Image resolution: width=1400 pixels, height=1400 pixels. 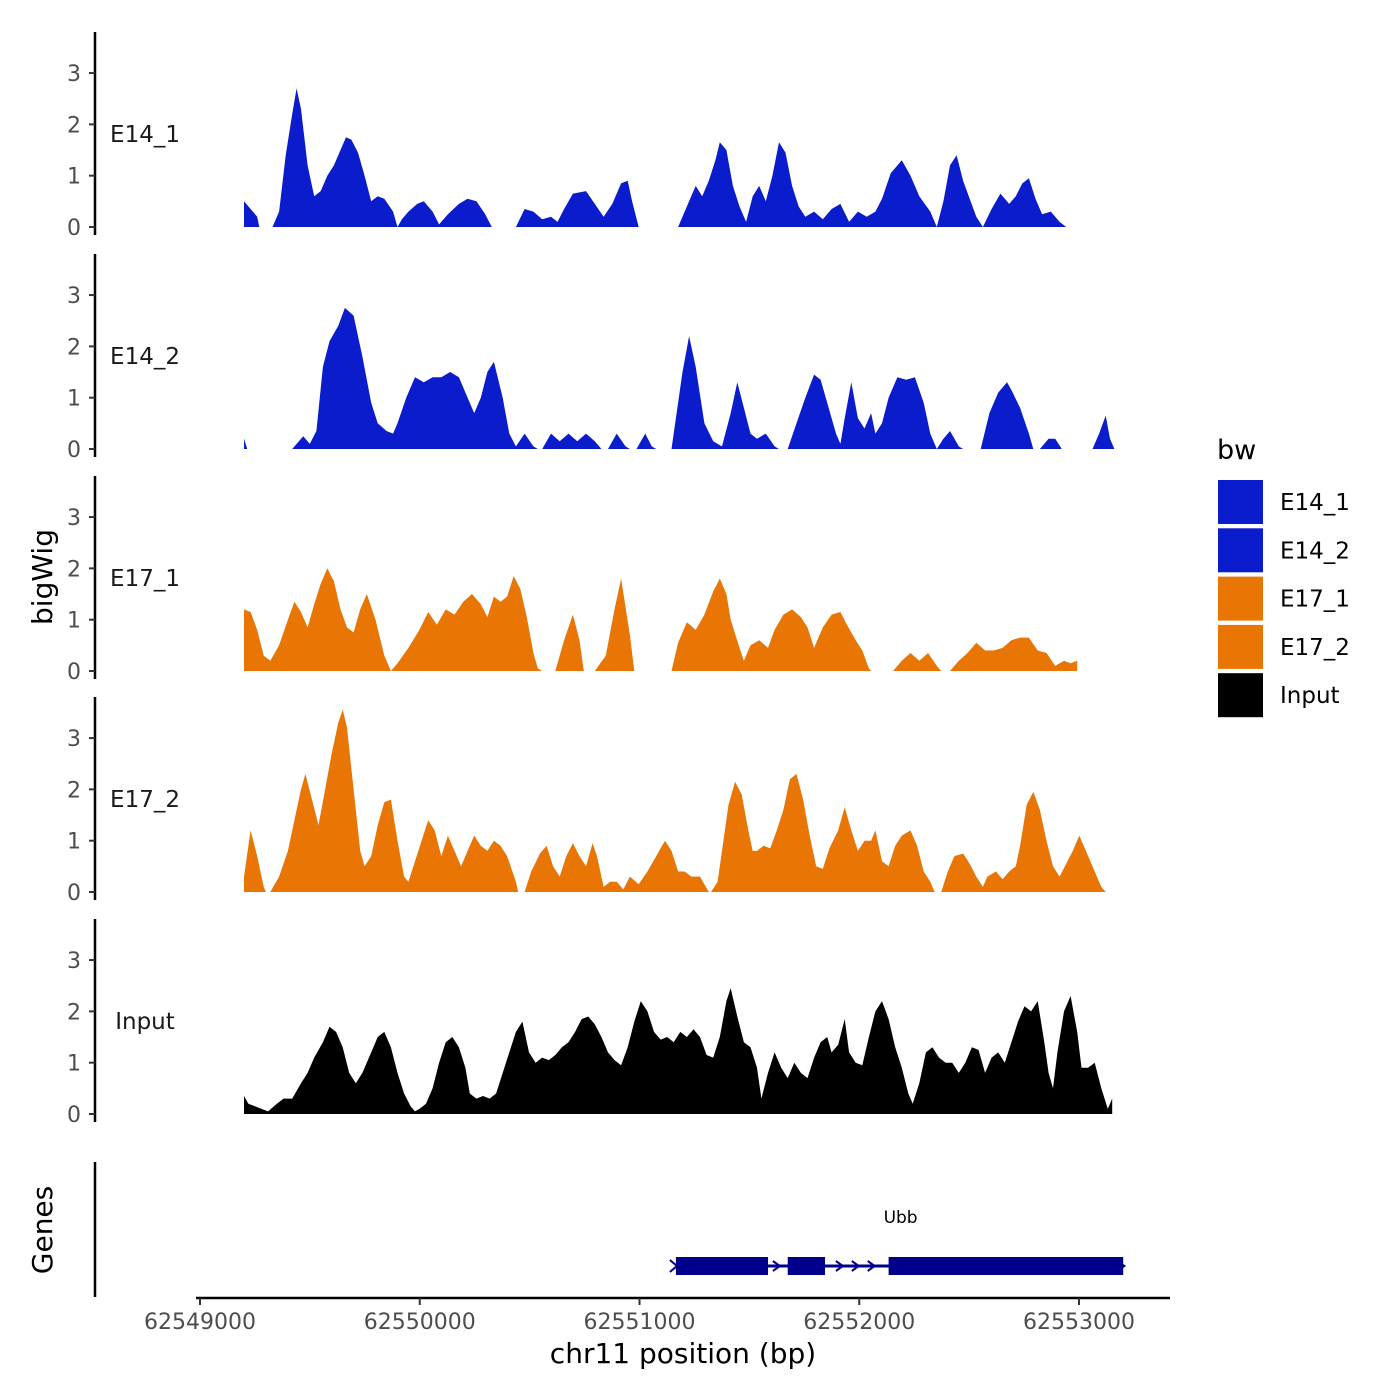 What do you see at coordinates (42, 1230) in the screenshot?
I see `genes-axis-title: Genes` at bounding box center [42, 1230].